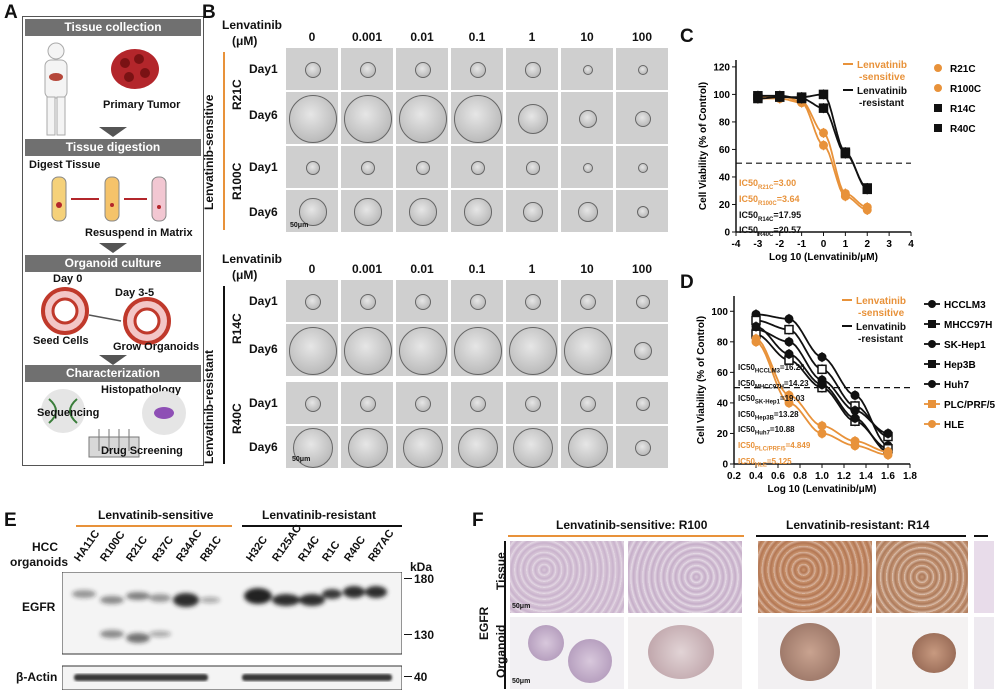  What do you see at coordinates (687, 282) in the screenshot?
I see `panel-d-label: D` at bounding box center [687, 282].